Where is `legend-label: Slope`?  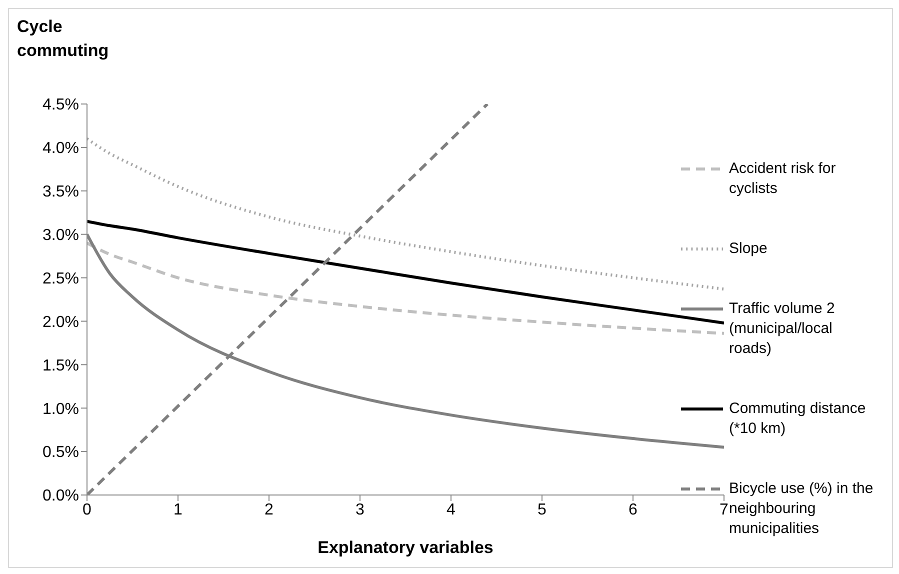 legend-label: Slope is located at coordinates (748, 249).